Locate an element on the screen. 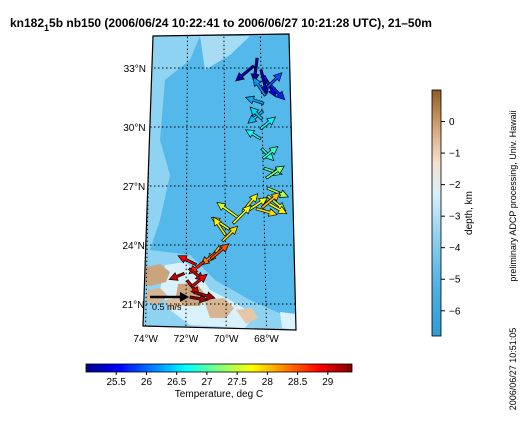  scale-label: 0.5 m/s is located at coordinates (167, 307).